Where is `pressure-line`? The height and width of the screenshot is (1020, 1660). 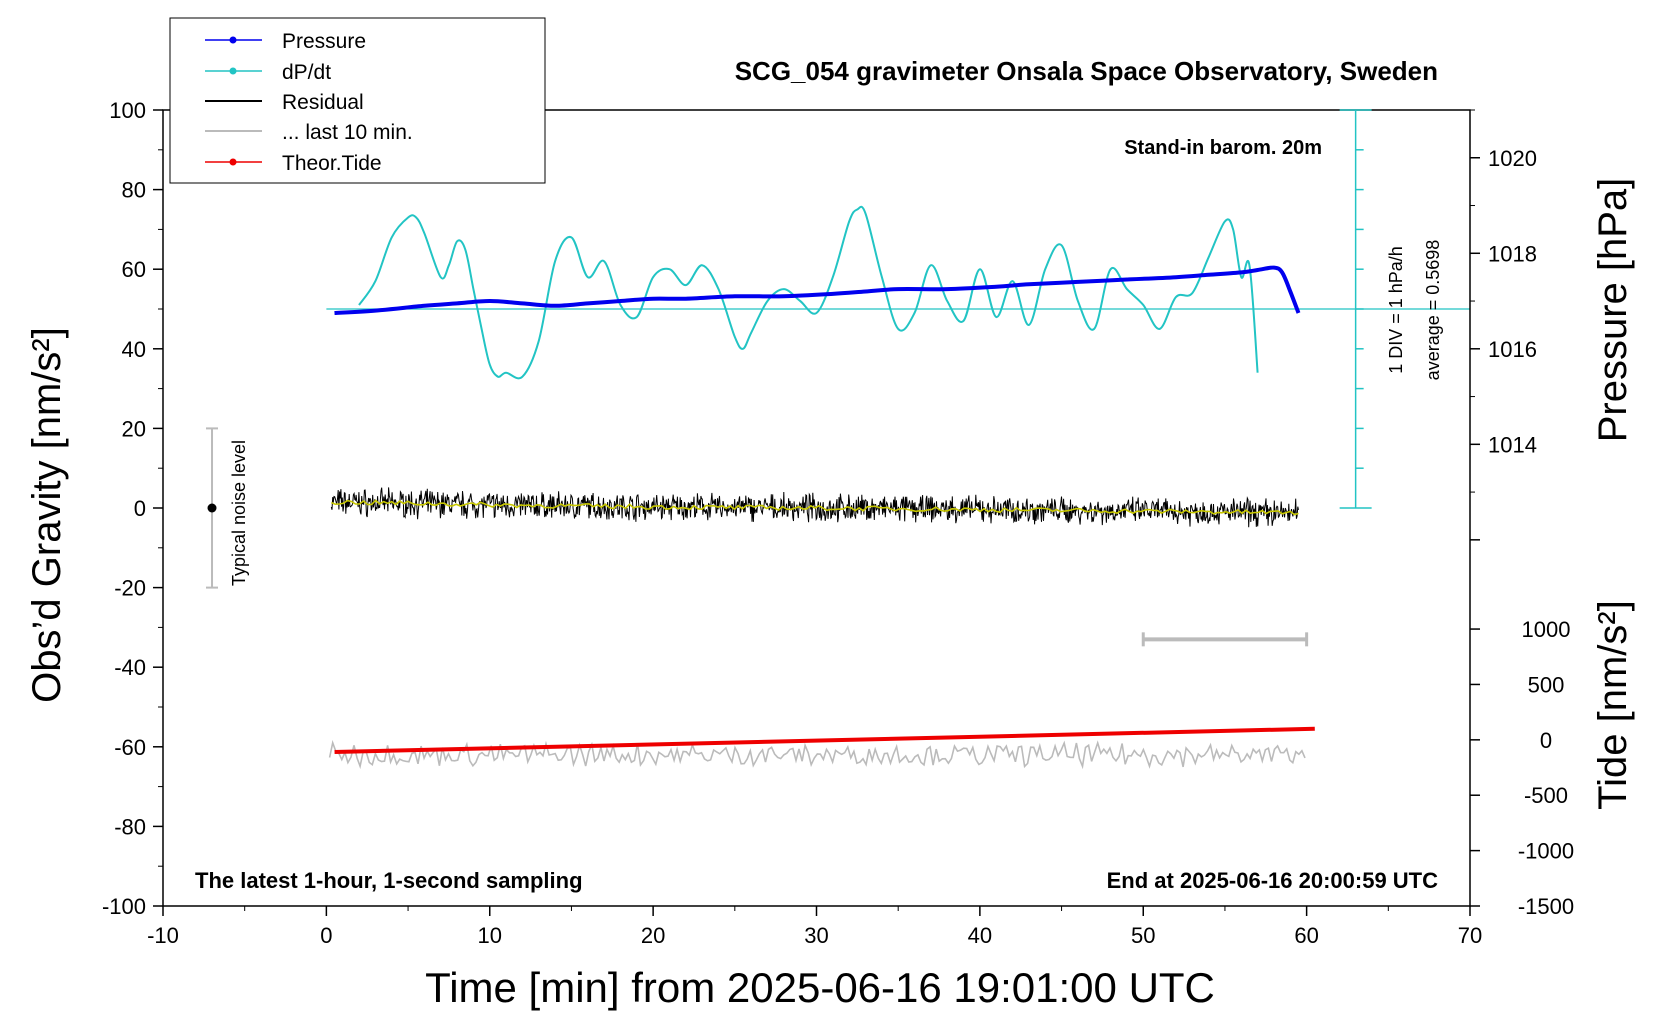
pressure-line is located at coordinates (817, 290).